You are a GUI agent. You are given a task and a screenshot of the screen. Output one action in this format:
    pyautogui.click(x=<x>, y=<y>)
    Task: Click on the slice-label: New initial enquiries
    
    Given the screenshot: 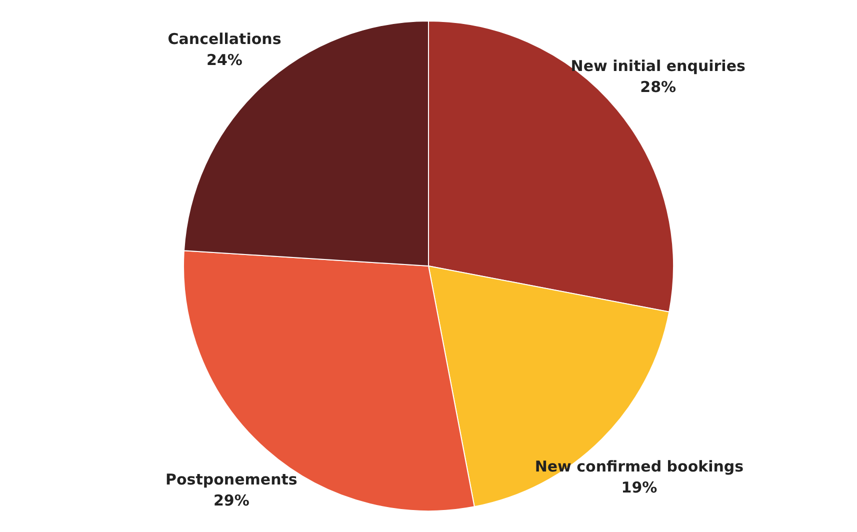 What is the action you would take?
    pyautogui.click(x=658, y=66)
    